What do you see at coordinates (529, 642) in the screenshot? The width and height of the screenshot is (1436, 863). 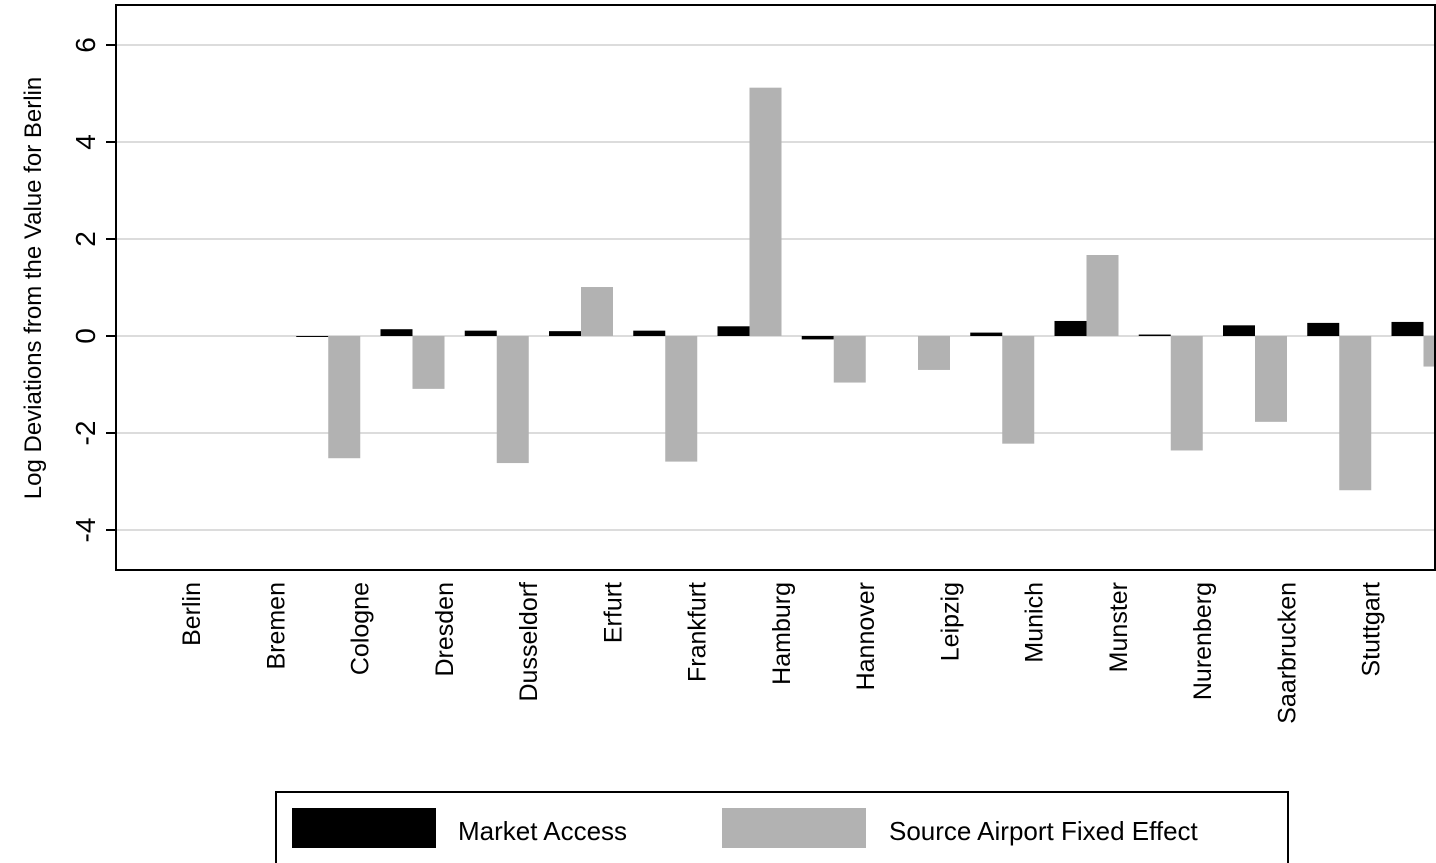 I see `x-tick-label: Dusseldorf` at bounding box center [529, 642].